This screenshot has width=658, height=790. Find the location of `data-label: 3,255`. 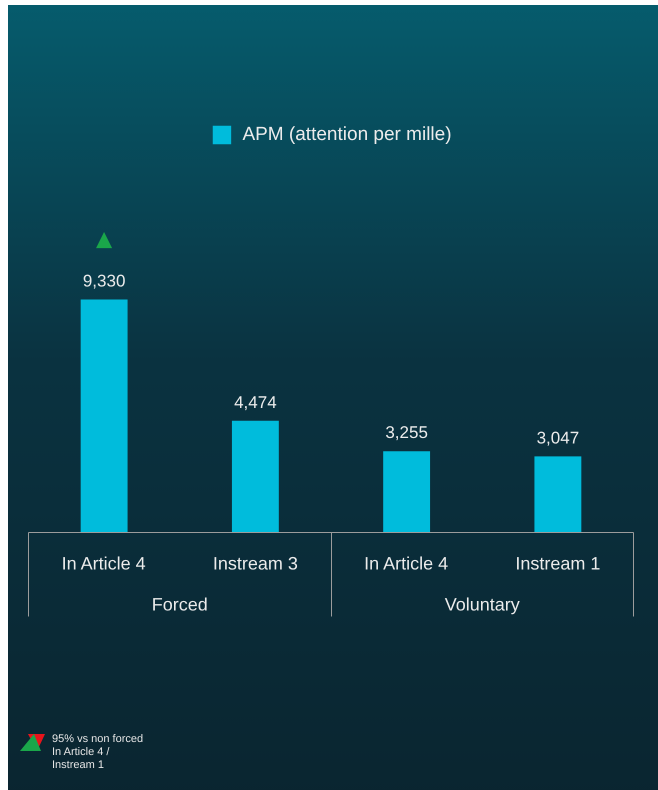

data-label: 3,255 is located at coordinates (406, 432).